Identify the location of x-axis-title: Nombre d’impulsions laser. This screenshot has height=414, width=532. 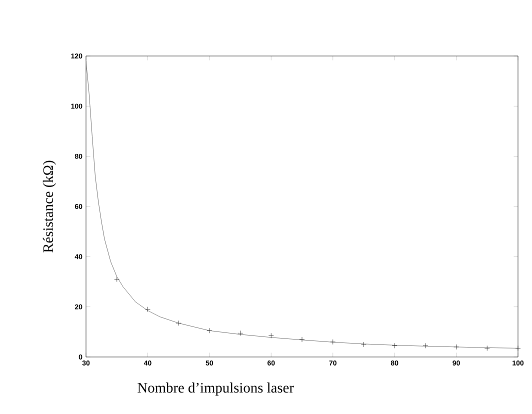
(216, 389).